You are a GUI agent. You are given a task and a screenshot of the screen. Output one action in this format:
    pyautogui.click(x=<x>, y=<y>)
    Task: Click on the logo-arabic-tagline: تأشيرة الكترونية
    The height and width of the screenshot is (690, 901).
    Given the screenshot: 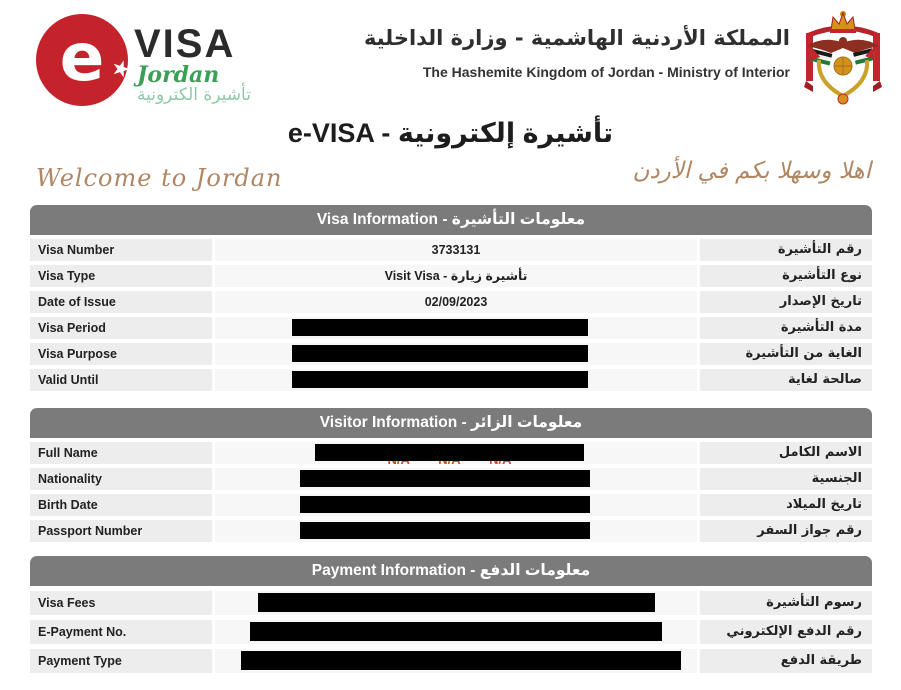 What is the action you would take?
    pyautogui.click(x=194, y=95)
    